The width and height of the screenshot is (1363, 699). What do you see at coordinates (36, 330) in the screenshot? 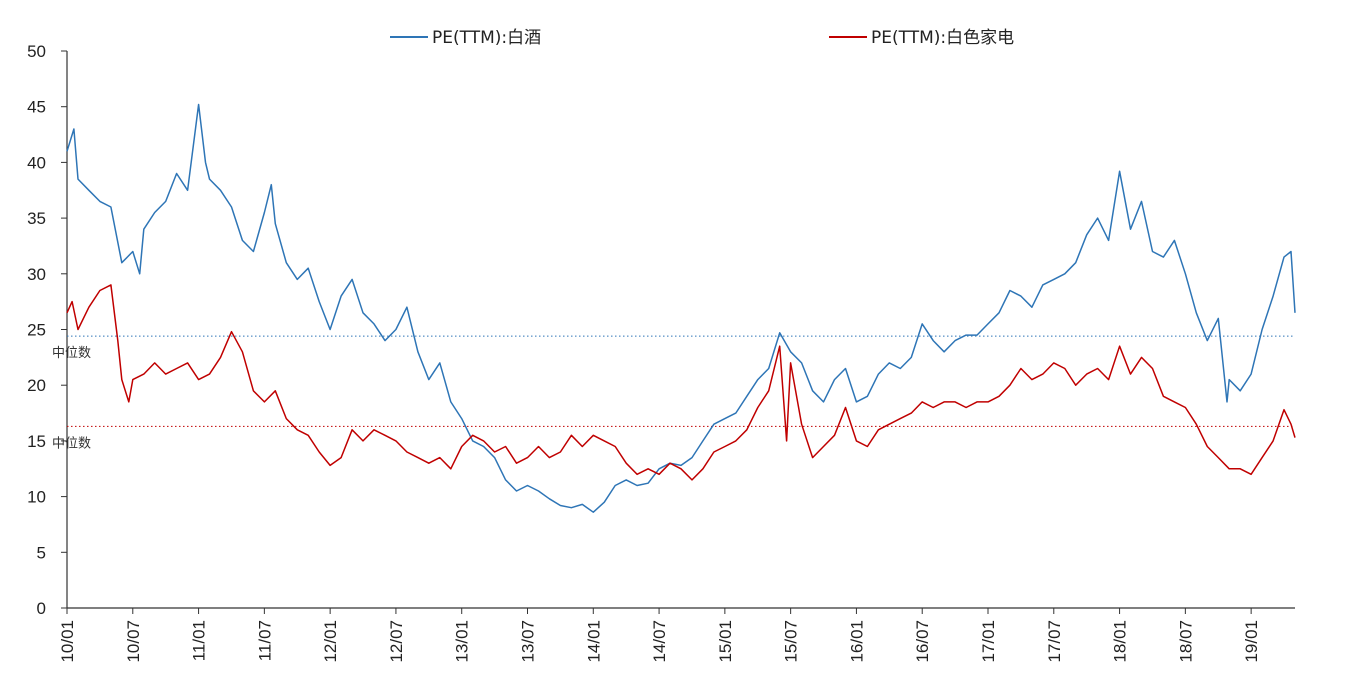
I see `y-tick-label: 25` at bounding box center [36, 330].